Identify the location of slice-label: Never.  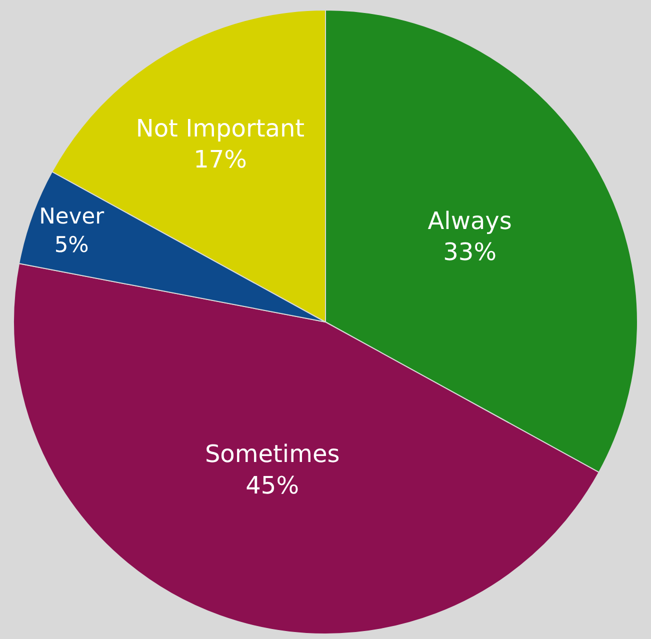
(71, 217).